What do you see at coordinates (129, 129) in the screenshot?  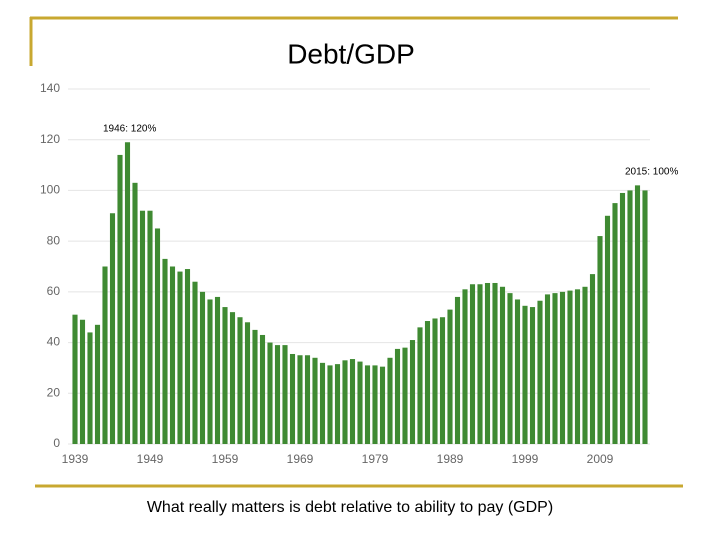 I see `annotation: 1946: 120%` at bounding box center [129, 129].